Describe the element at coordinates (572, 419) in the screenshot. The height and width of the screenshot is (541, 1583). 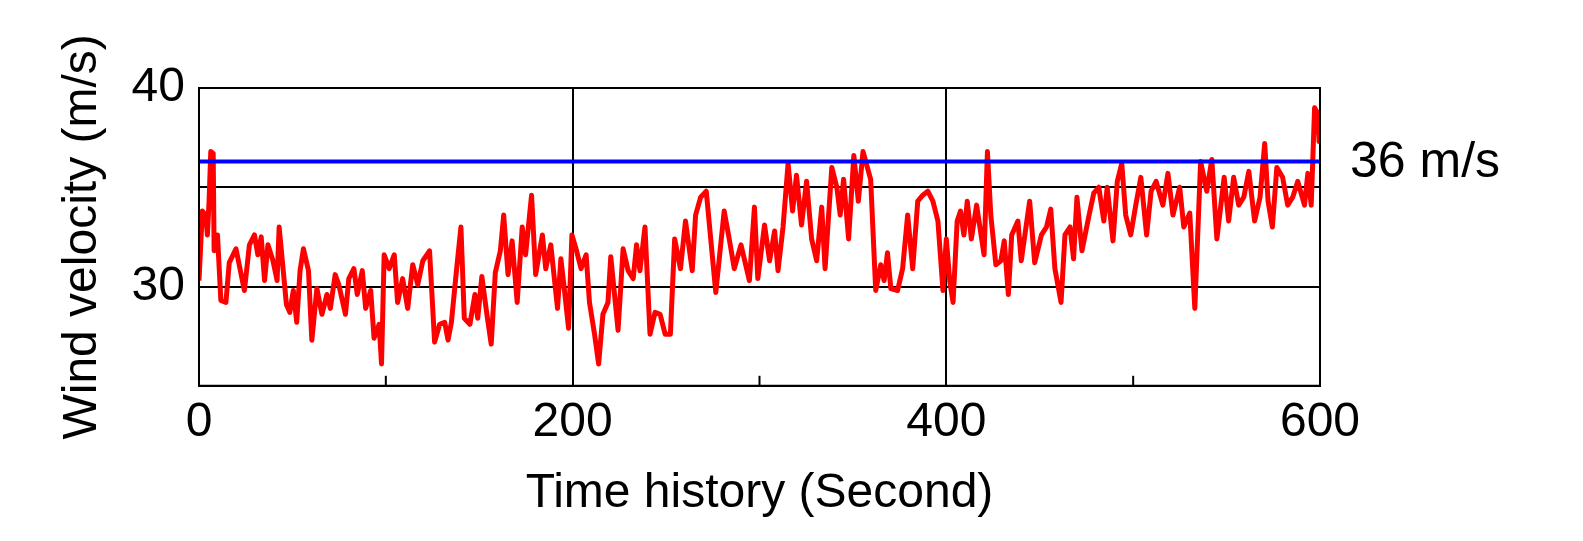
I see `x-tick-label: 200` at that location.